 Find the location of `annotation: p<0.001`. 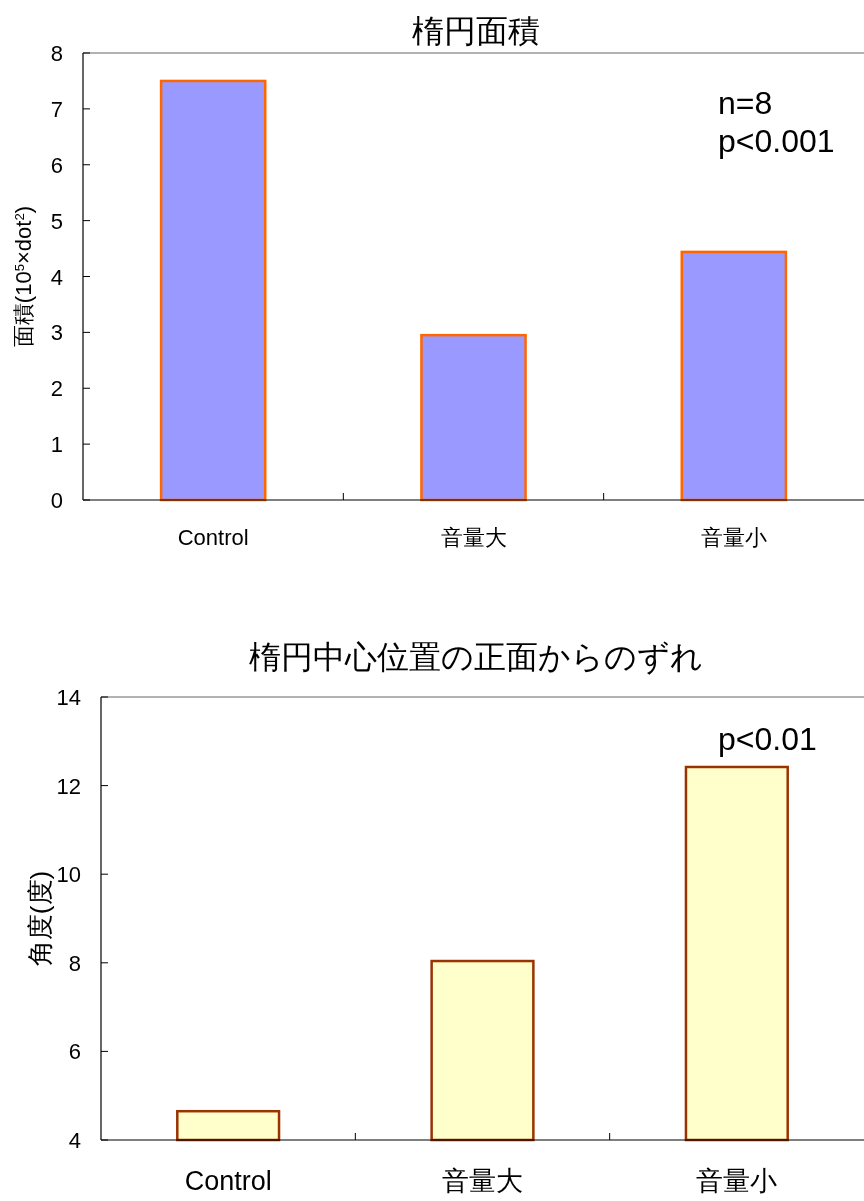

annotation: p<0.001 is located at coordinates (776, 141).